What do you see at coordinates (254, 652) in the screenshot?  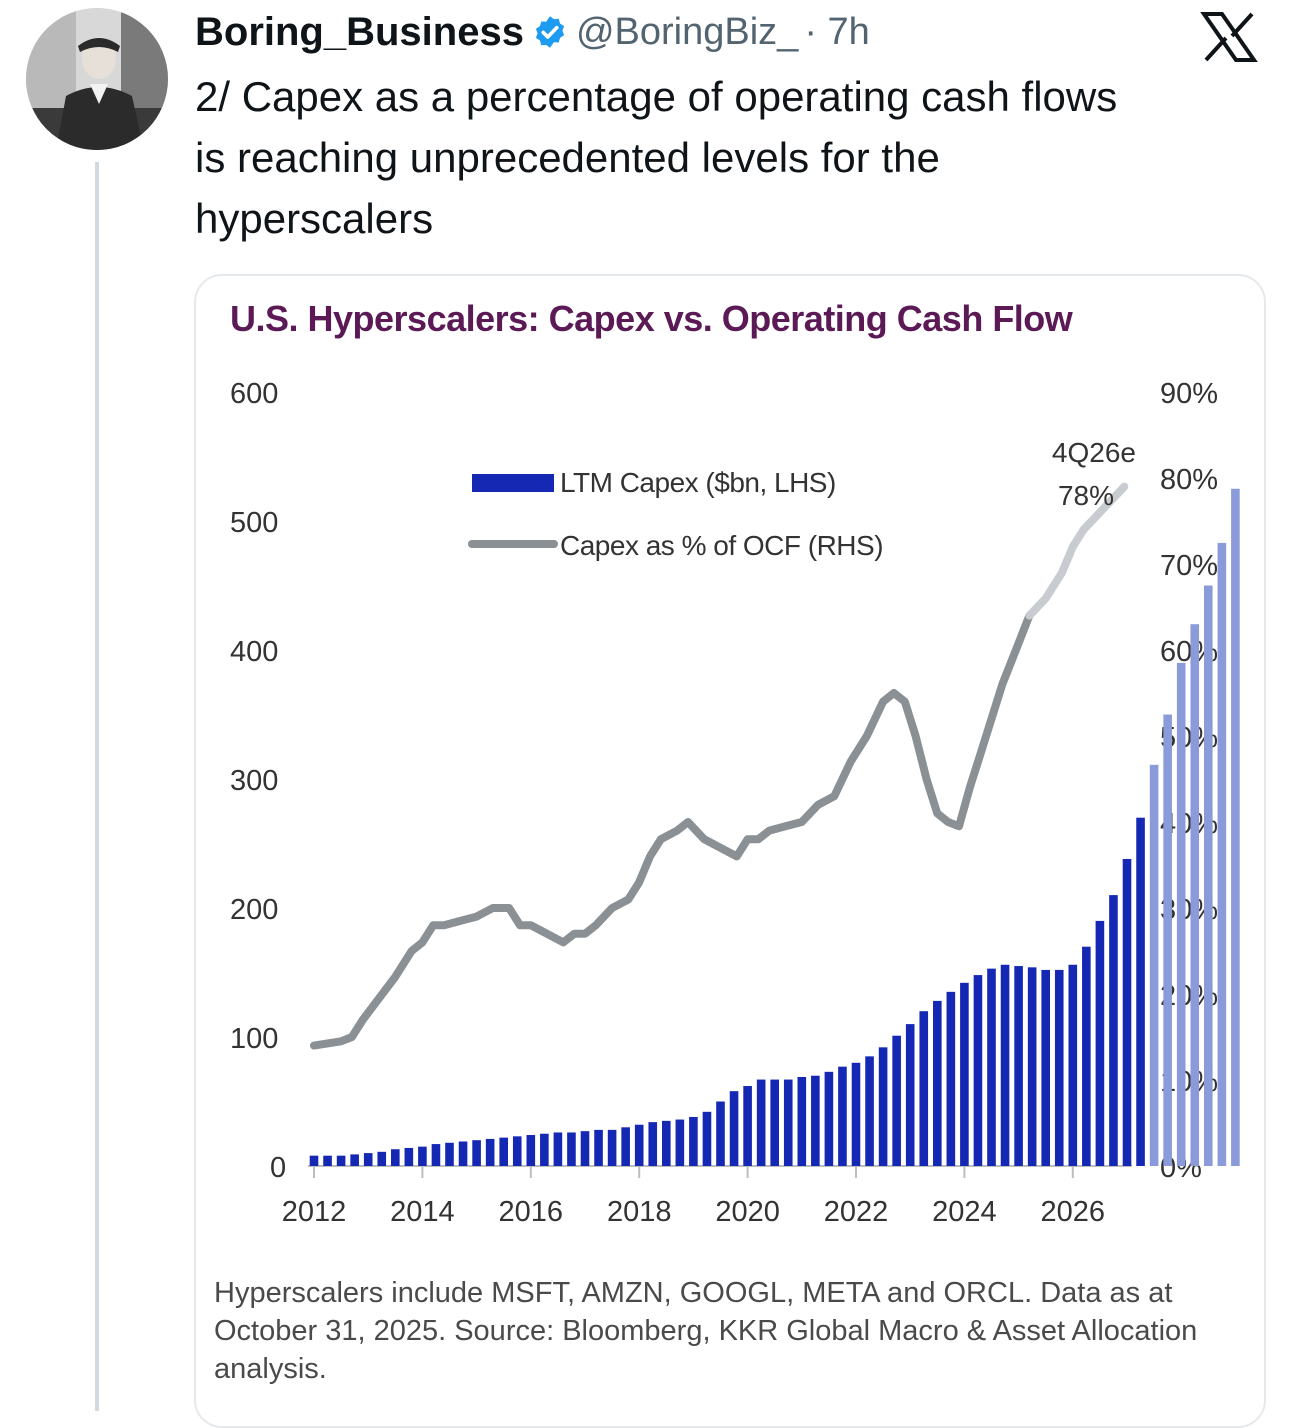 I see `left-axis-tick-label: 400` at bounding box center [254, 652].